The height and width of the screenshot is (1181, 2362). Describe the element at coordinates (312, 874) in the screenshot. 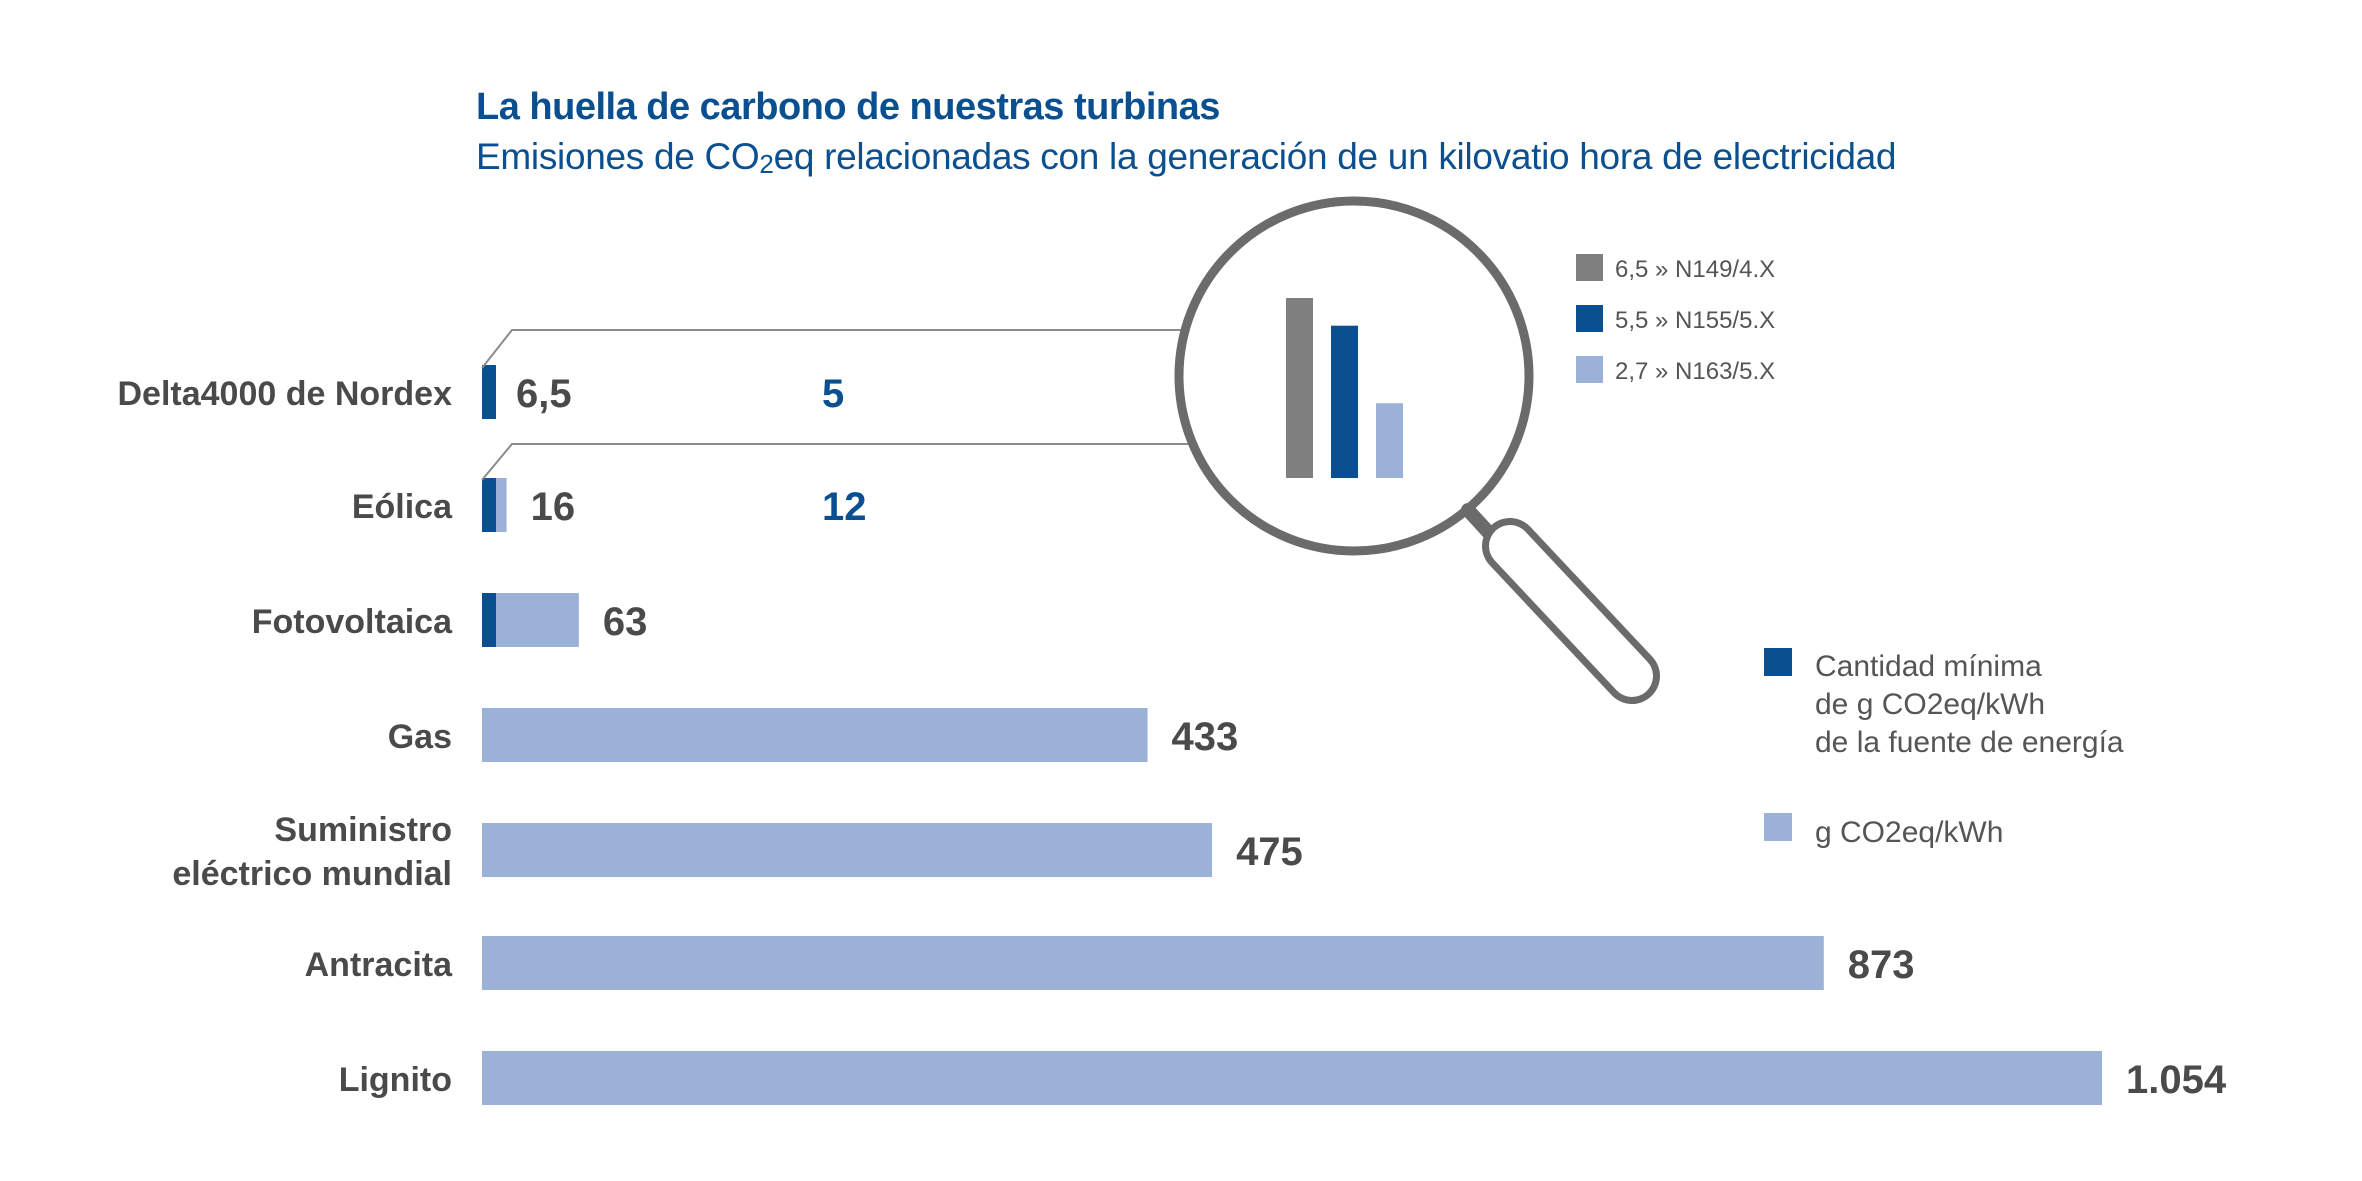

I see `category-label-5-2: eléctrico mundial` at that location.